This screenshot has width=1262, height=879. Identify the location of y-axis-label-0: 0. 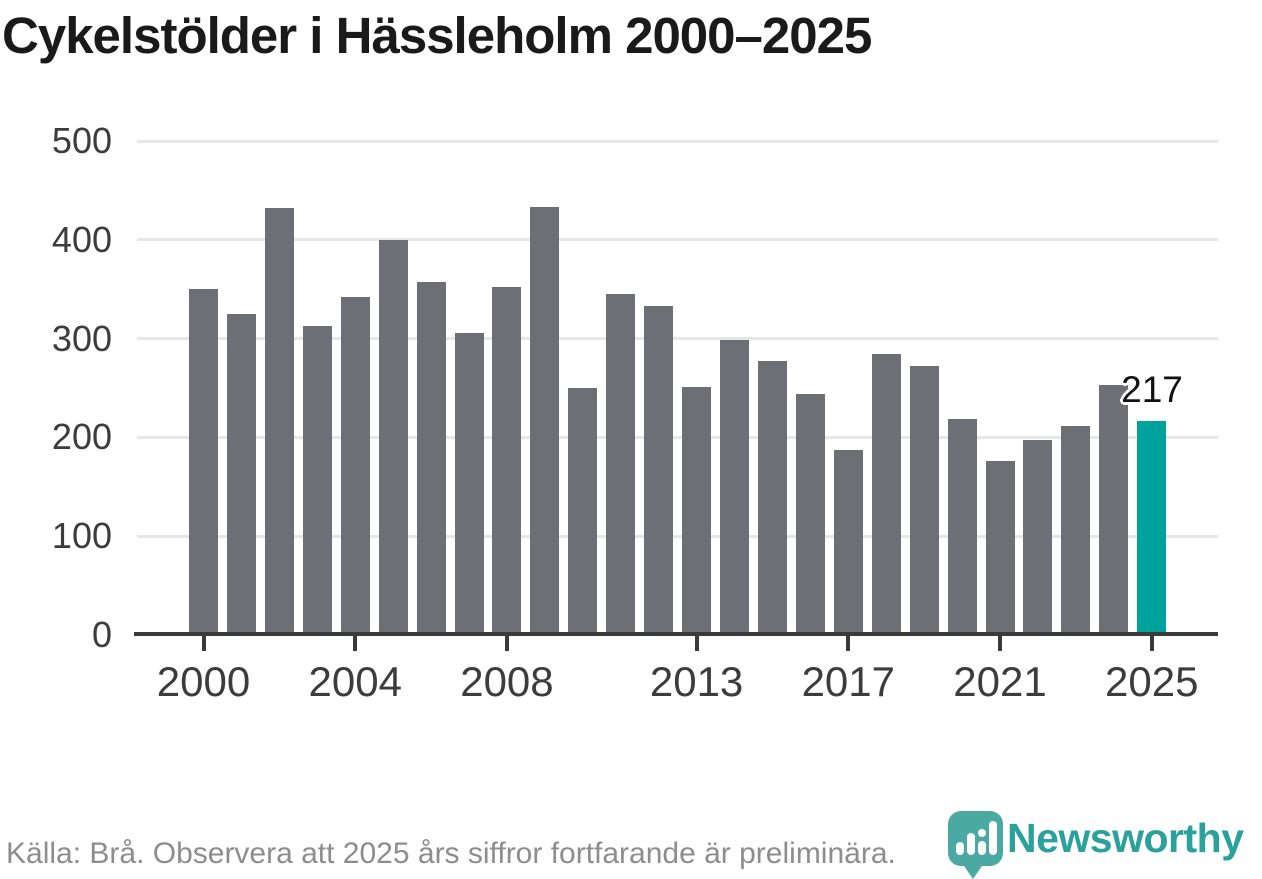
(101, 634).